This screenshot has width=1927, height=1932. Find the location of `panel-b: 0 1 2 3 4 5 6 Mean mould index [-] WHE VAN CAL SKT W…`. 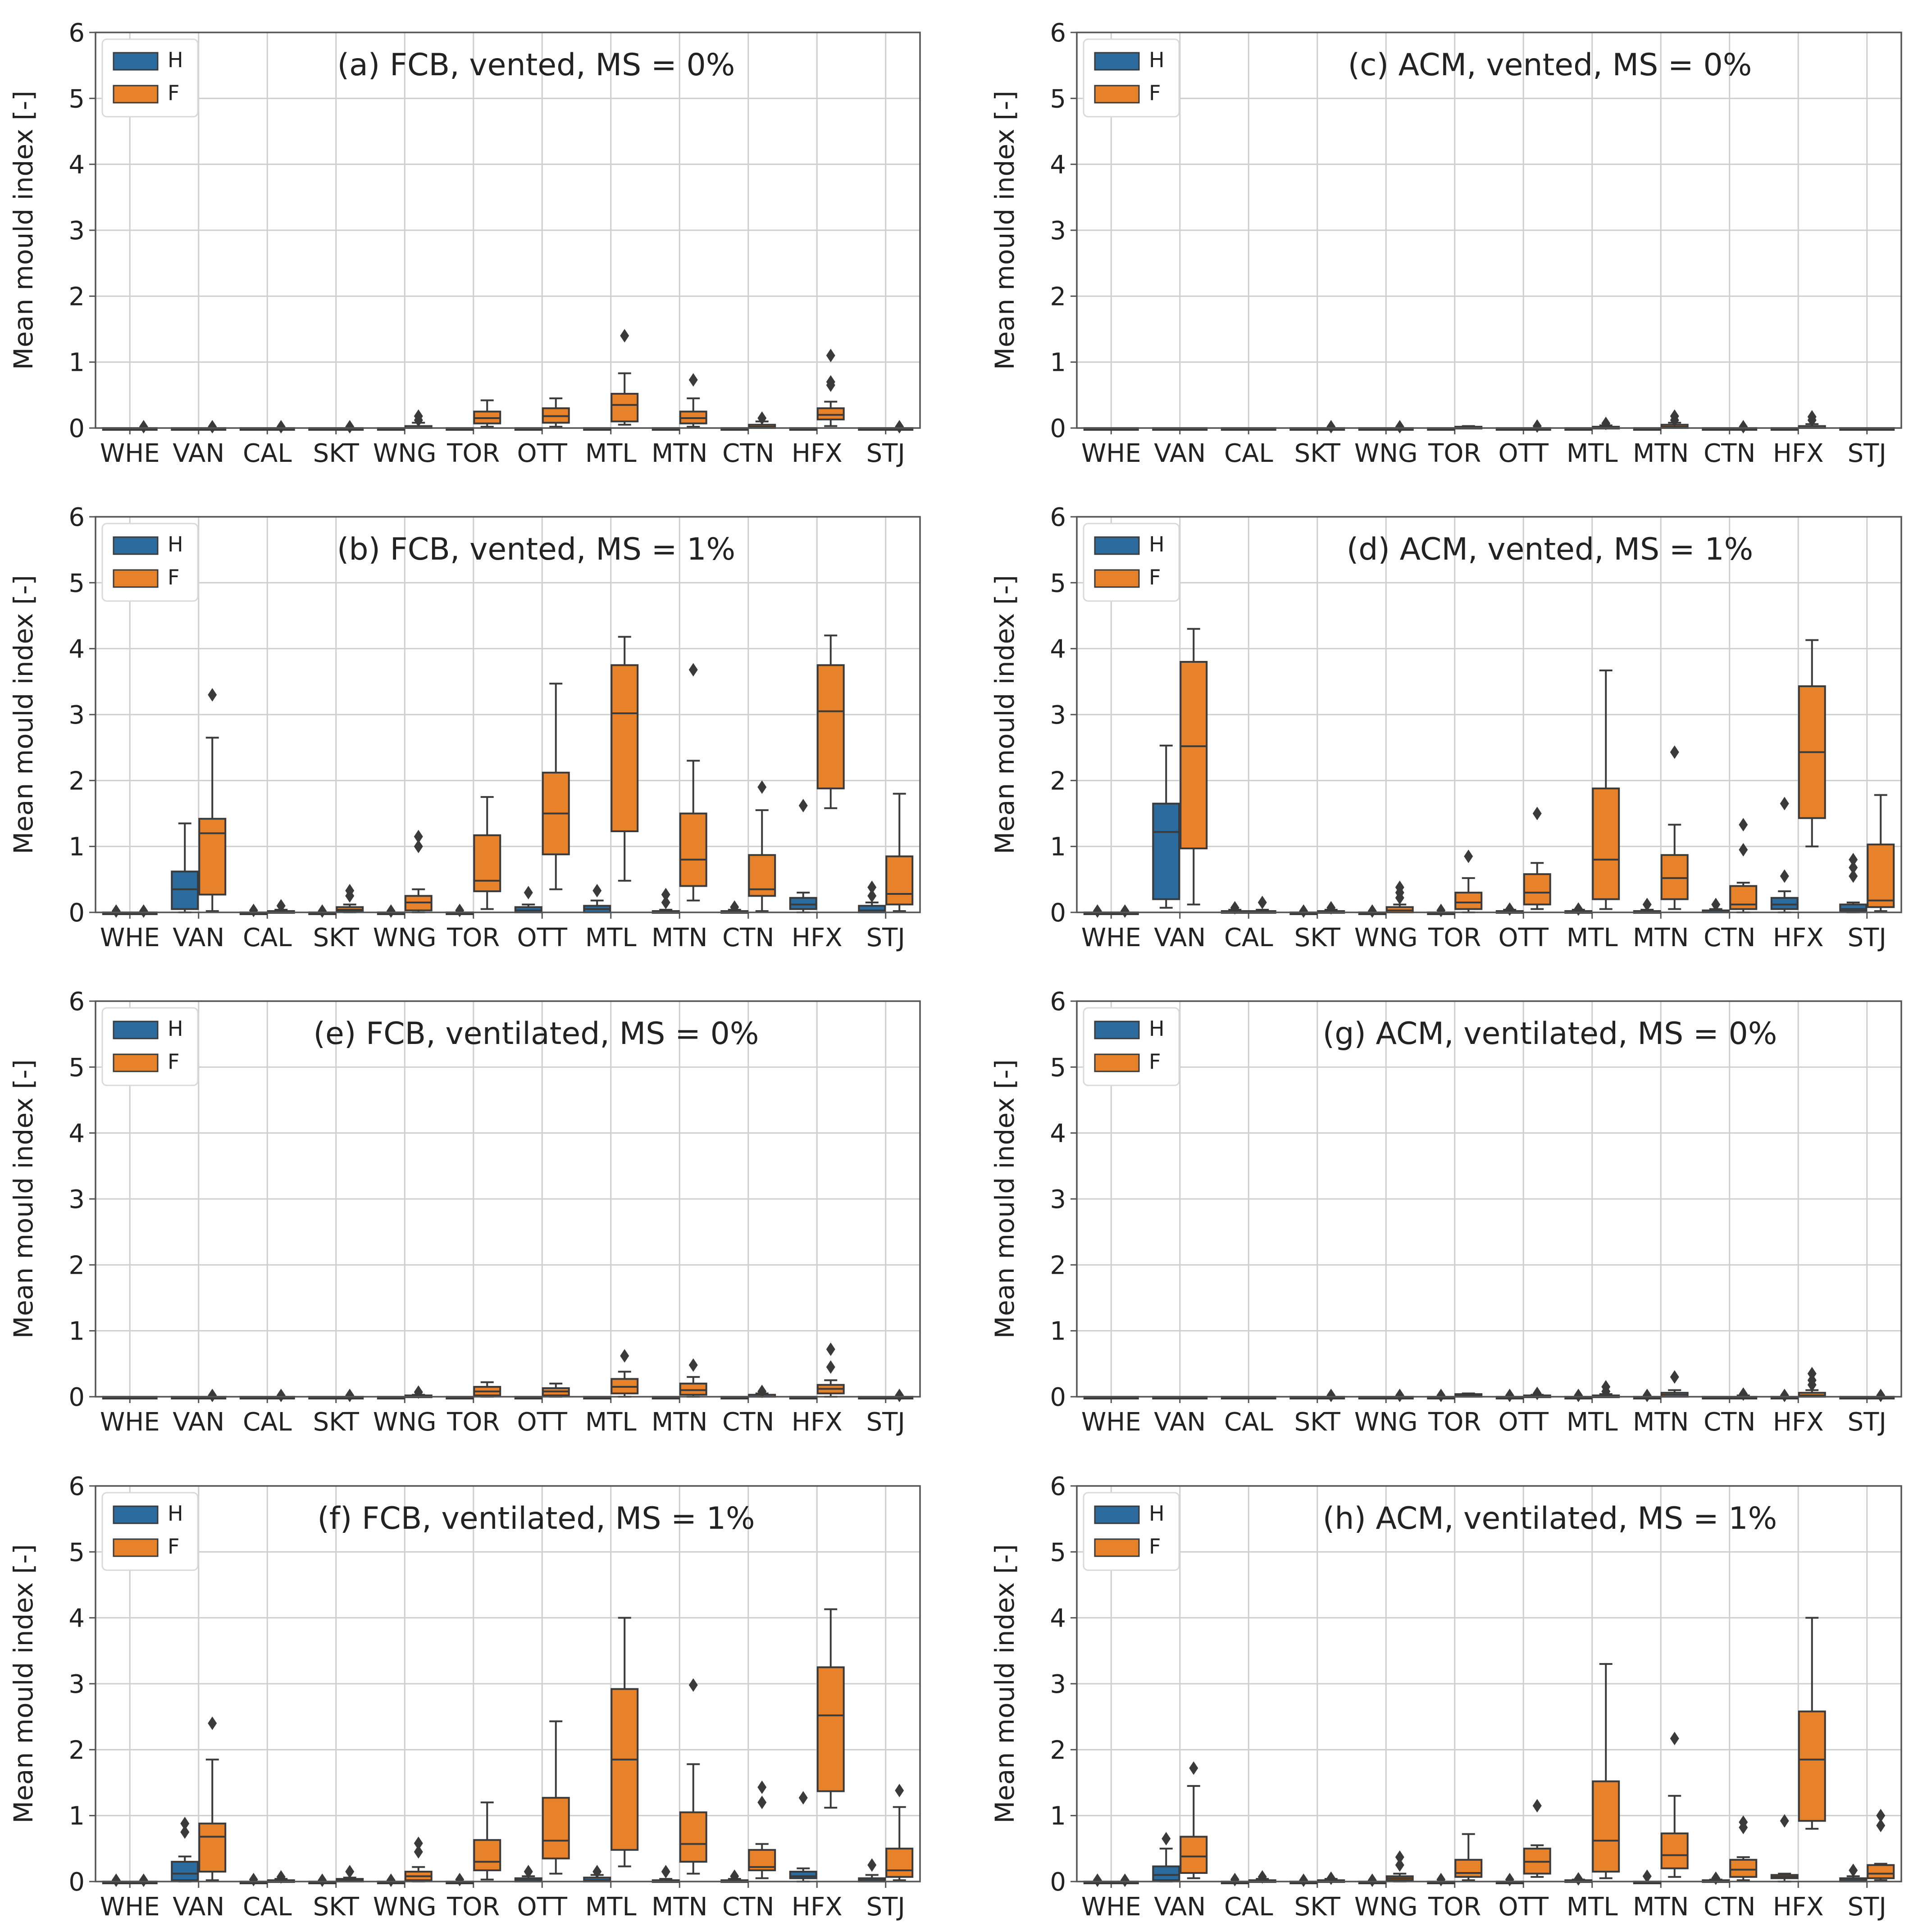

panel-b: 0 1 2 3 4 5 6 Mean mould index [-] WHE VAN CAL SKT W… is located at coordinates (464, 727).